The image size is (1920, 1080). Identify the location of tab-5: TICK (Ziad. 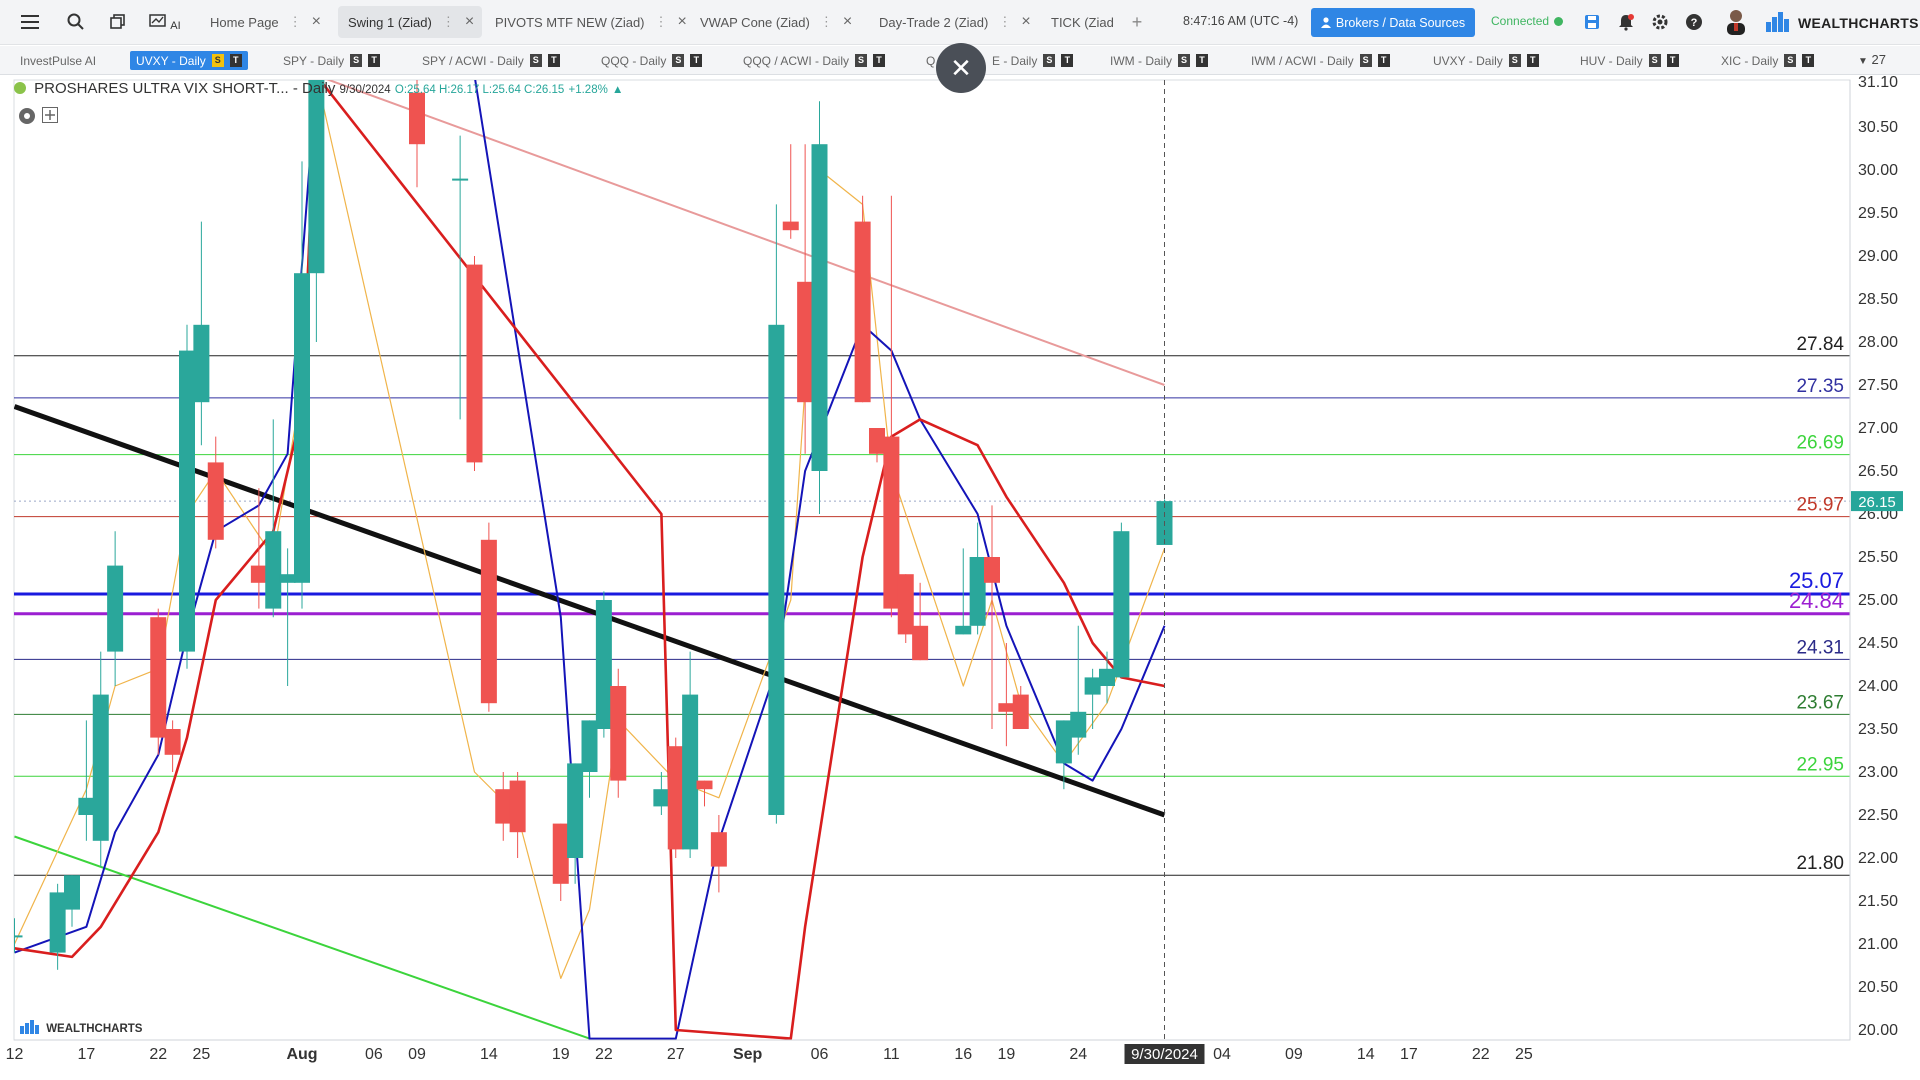
(1081, 22).